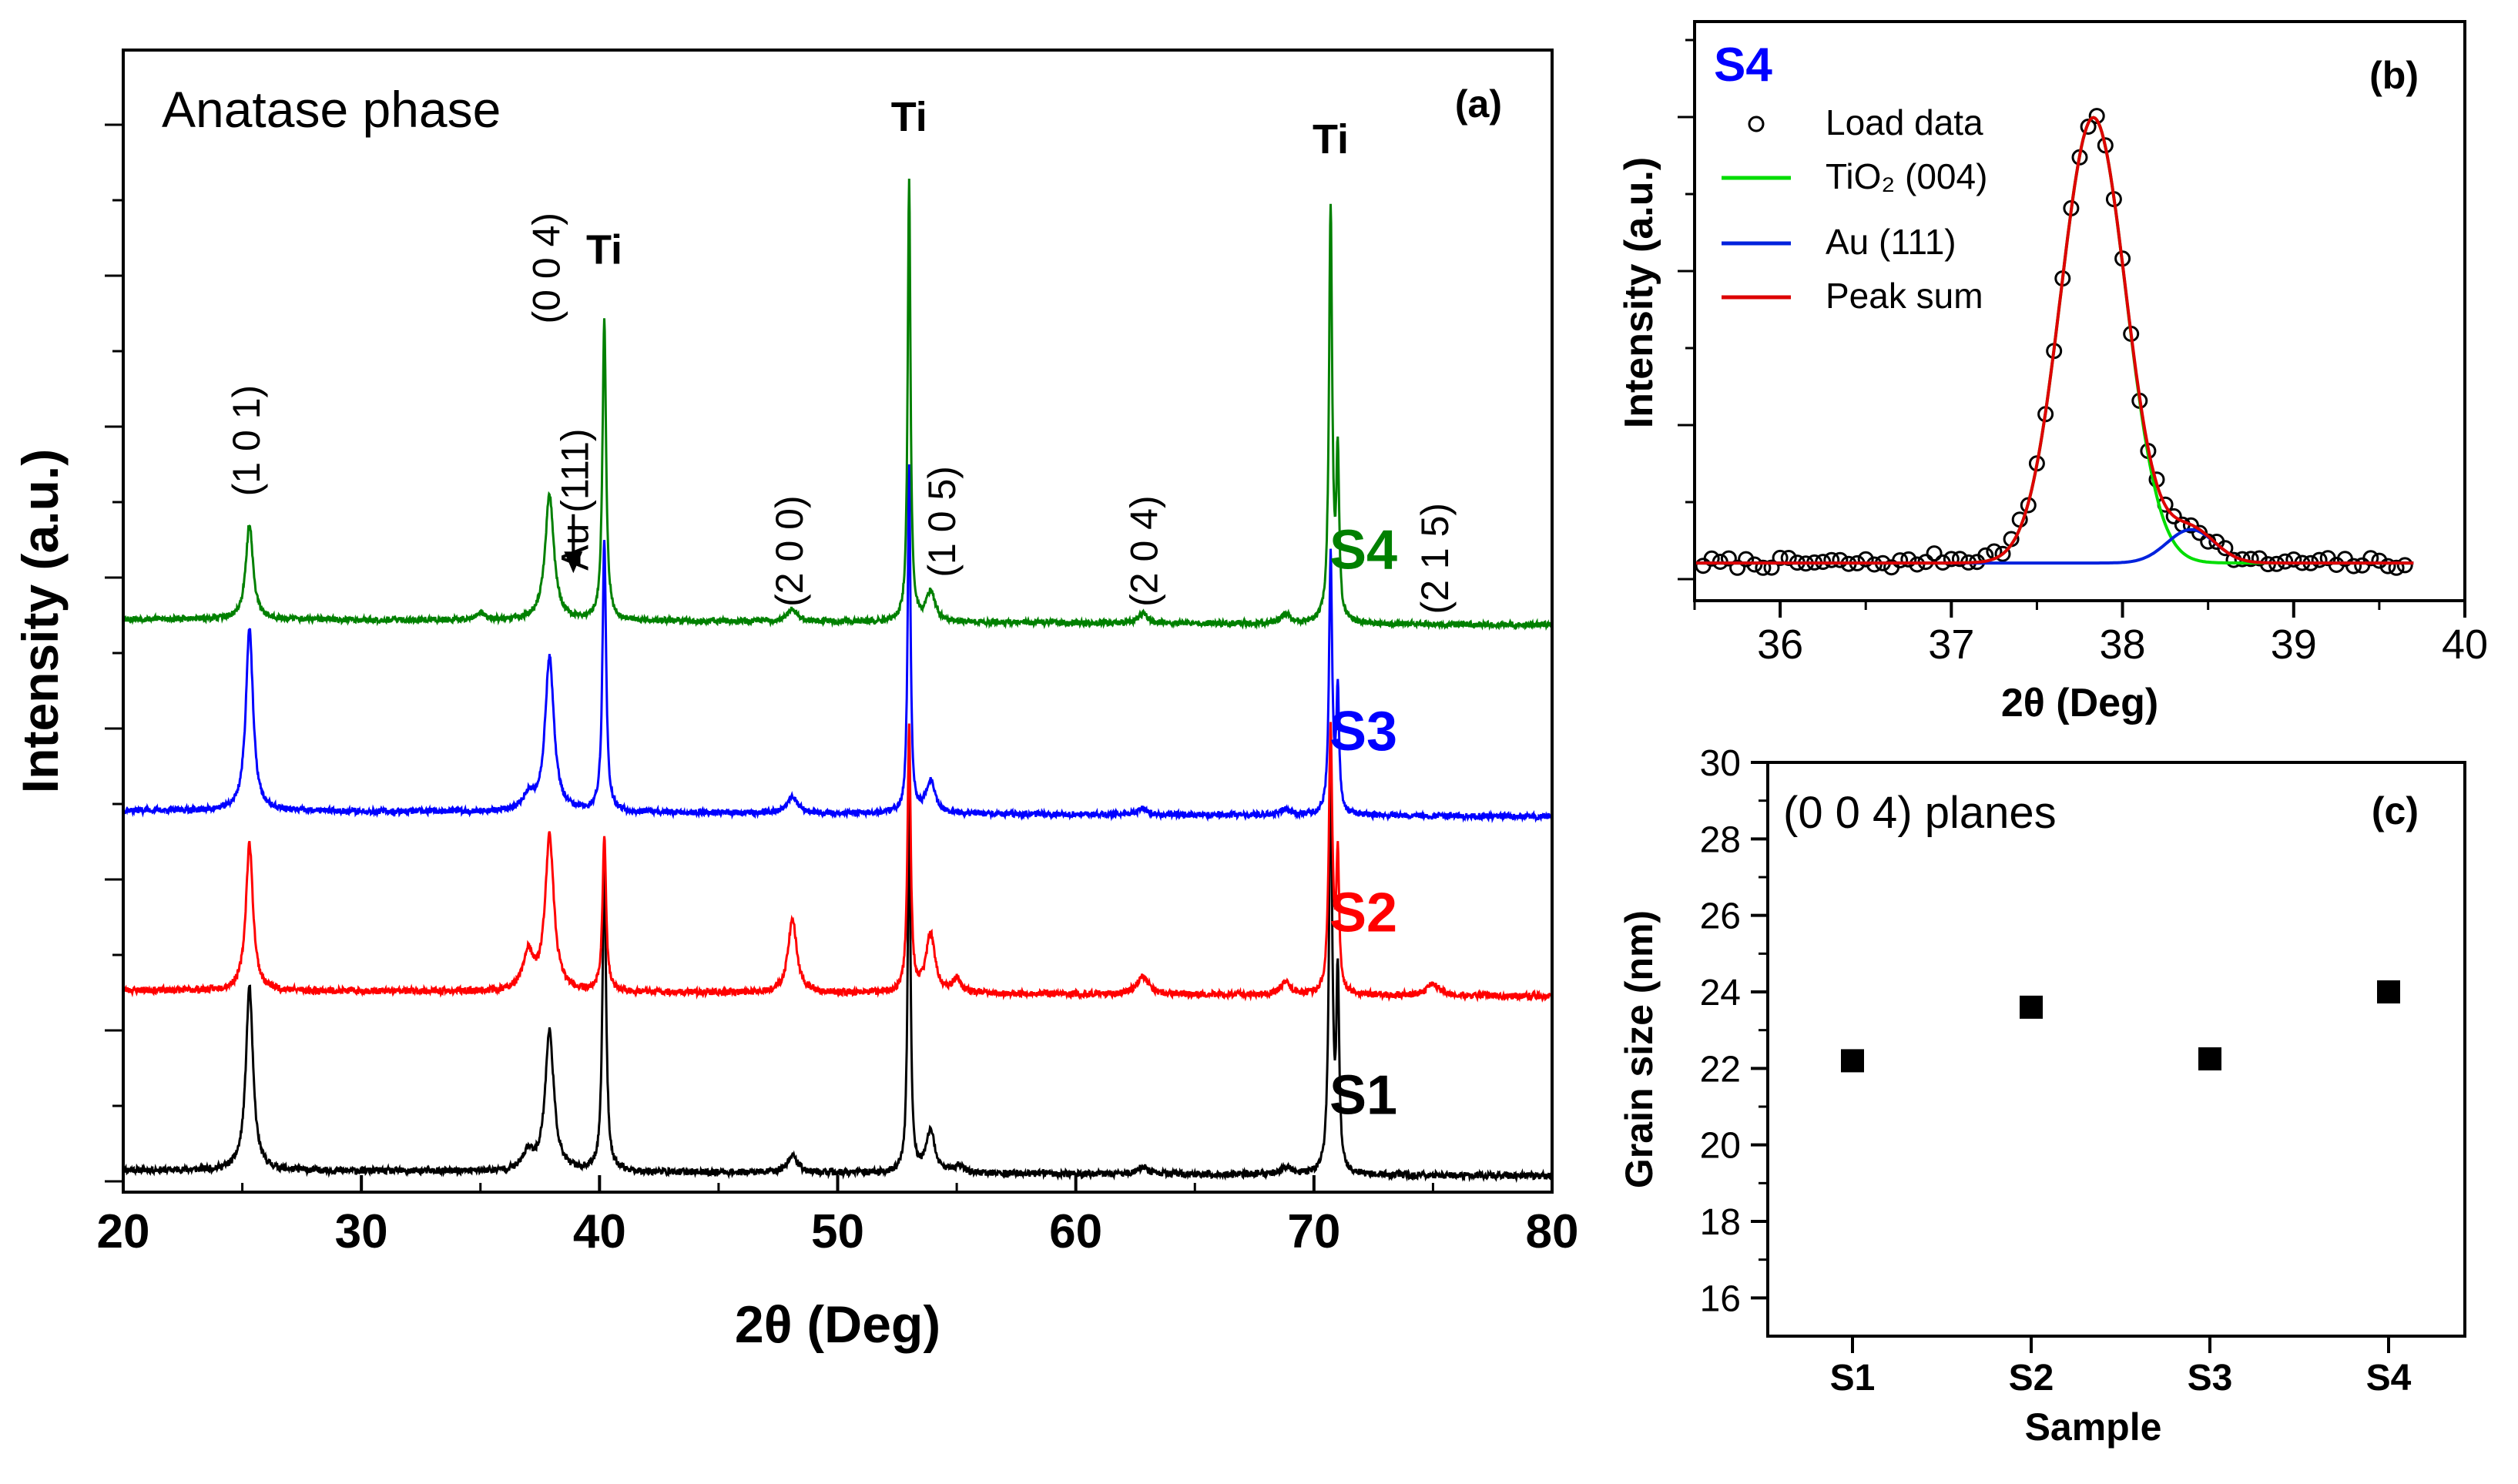 This screenshot has width=2518, height=1484. Describe the element at coordinates (1720, 916) in the screenshot. I see `y-tick-label: 26` at that location.